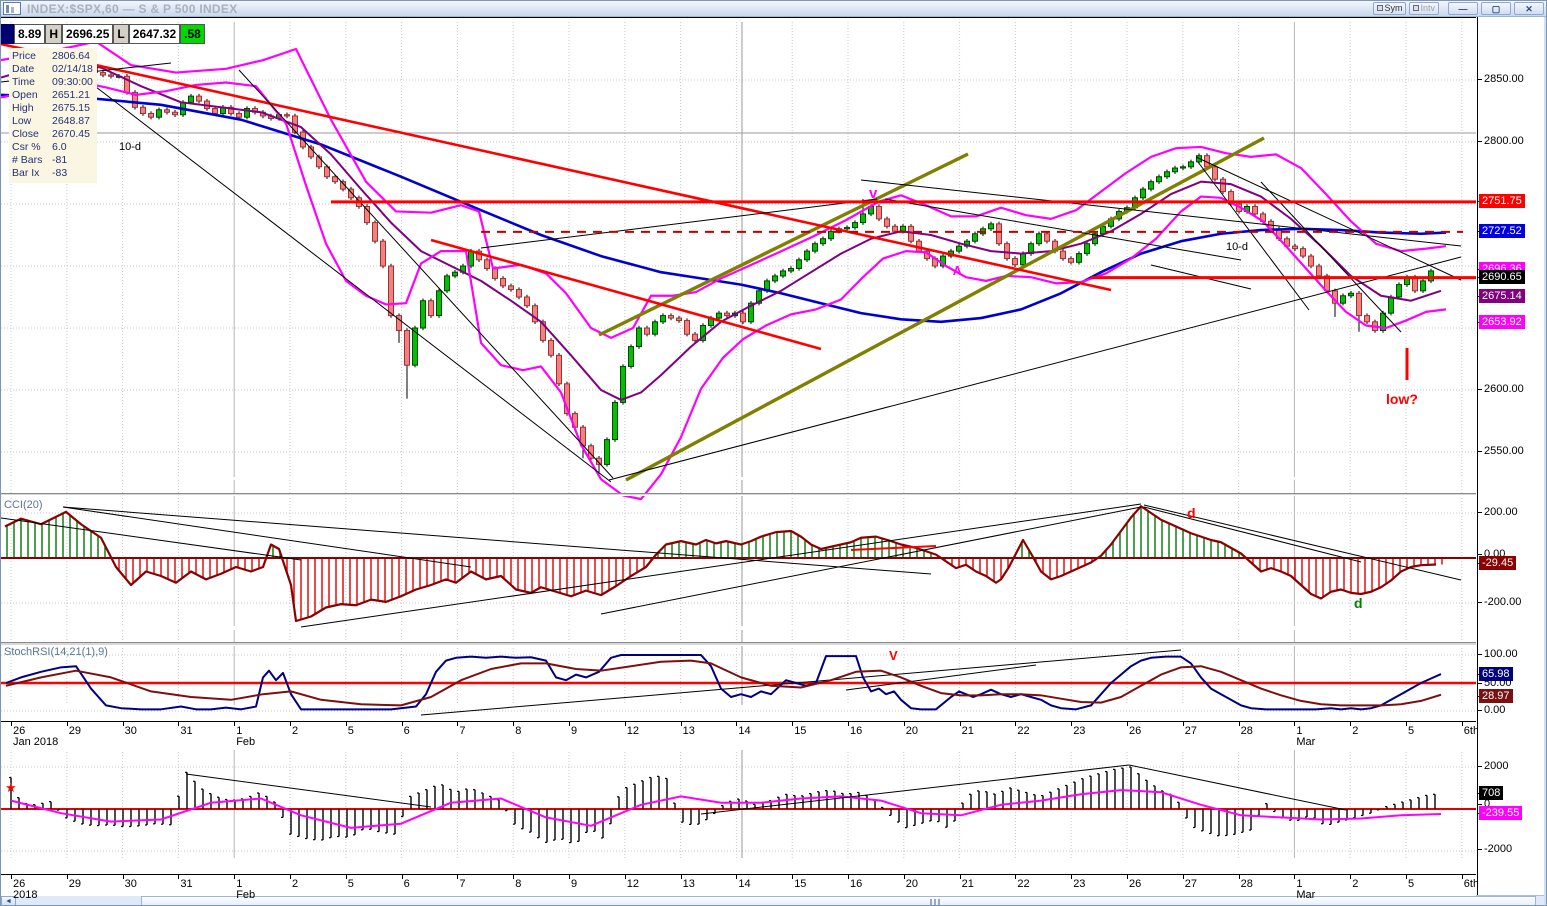 The image size is (1547, 906). What do you see at coordinates (1501, 512) in the screenshot?
I see `price-axis-label: 200.00` at bounding box center [1501, 512].